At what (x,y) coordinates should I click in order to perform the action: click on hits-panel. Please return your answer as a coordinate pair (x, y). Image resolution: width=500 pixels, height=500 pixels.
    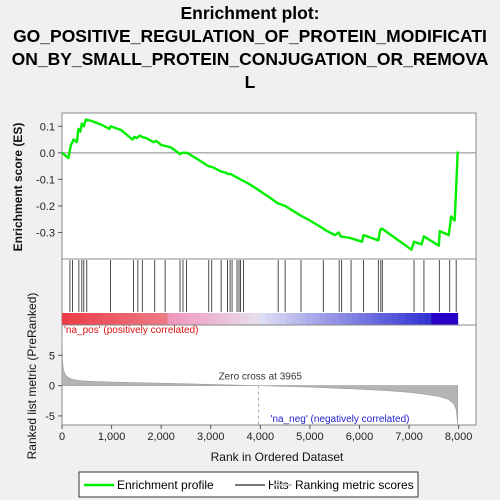
    Looking at the image, I should click on (269, 292).